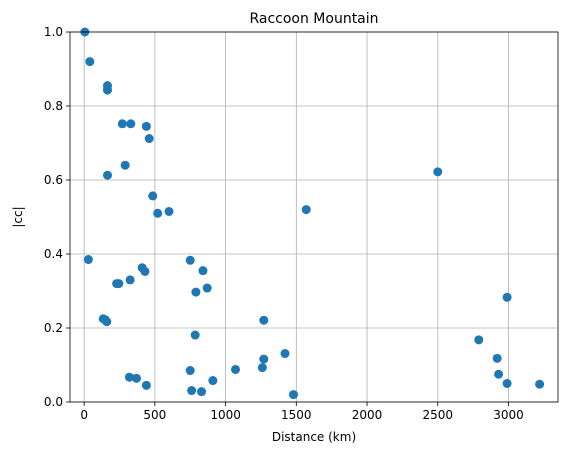 The width and height of the screenshot is (567, 455). Describe the element at coordinates (437, 415) in the screenshot. I see `x-tick-label: 2500` at that location.